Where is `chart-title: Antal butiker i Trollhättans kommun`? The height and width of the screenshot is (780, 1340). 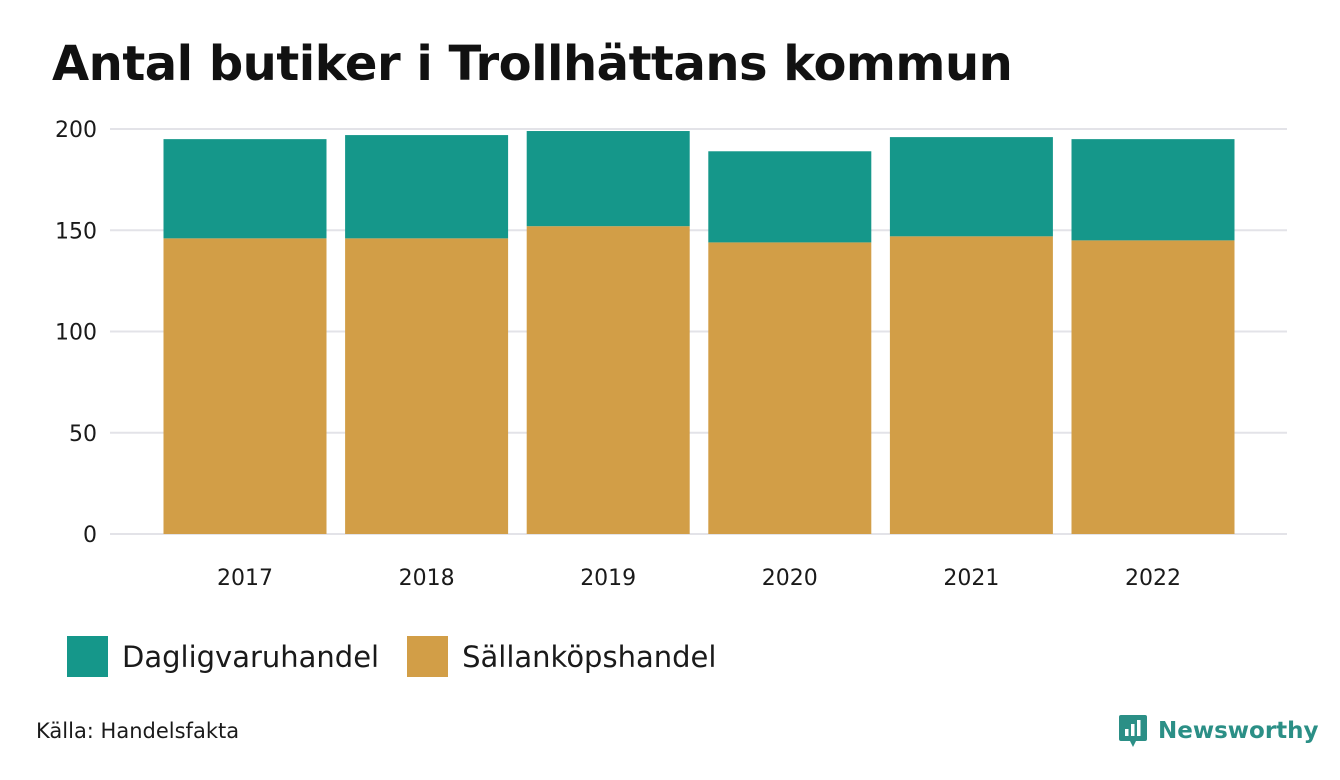 chart-title: Antal butiker i Trollhättans kommun is located at coordinates (532, 64).